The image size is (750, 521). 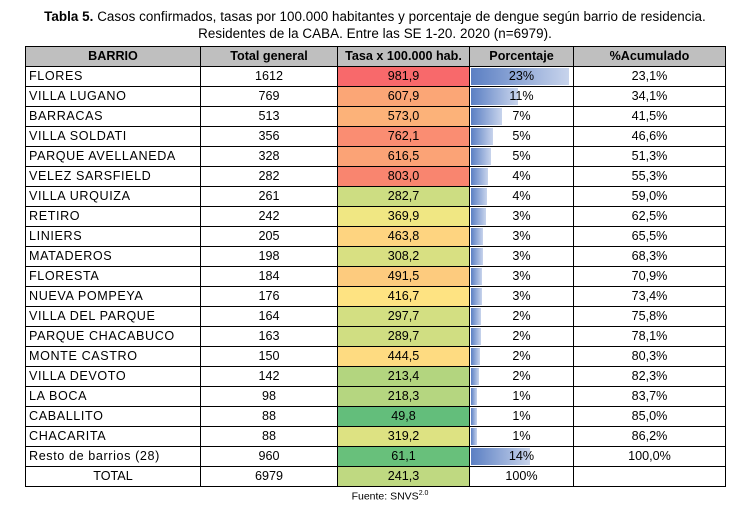 I want to click on cell-acumulado: 86,2%, so click(x=649, y=436).